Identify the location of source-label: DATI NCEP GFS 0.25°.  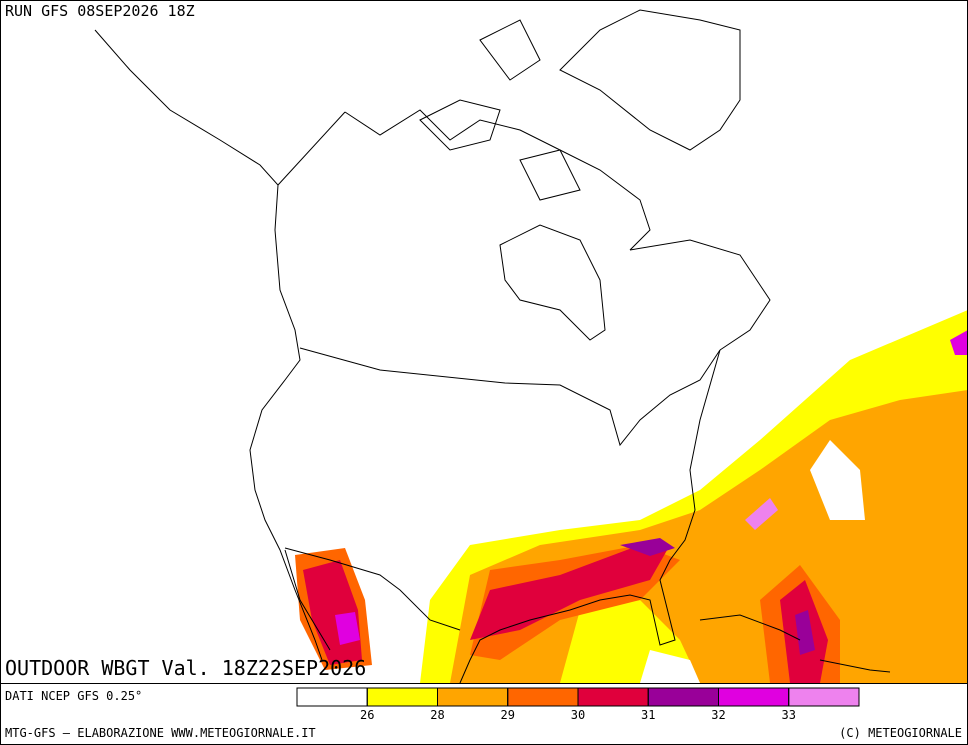
(73, 696).